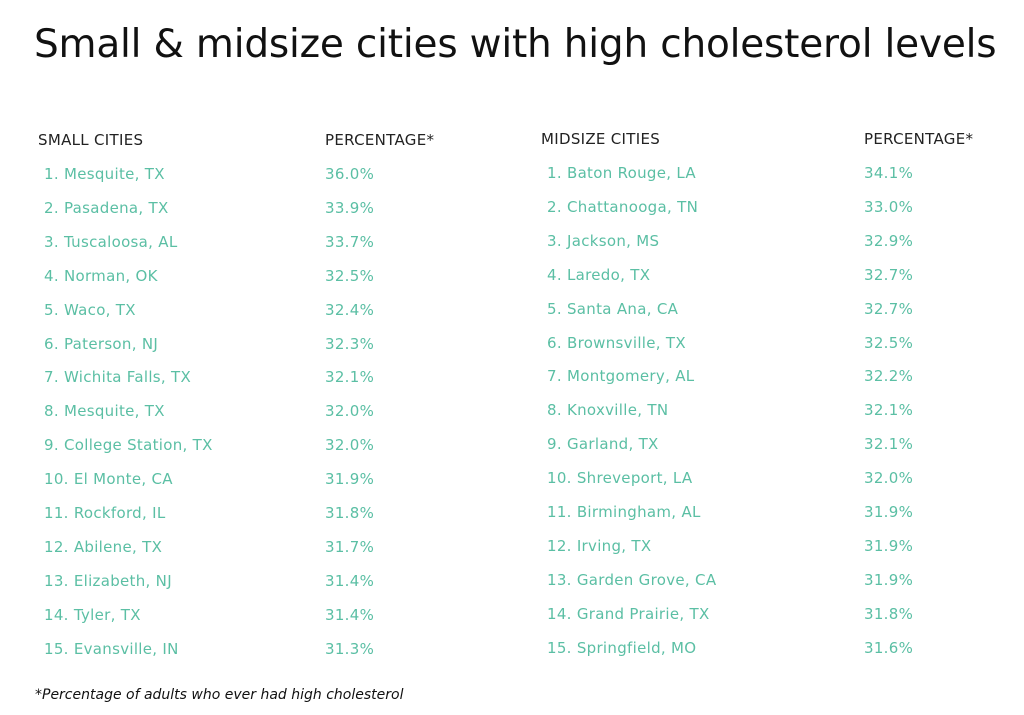 This screenshot has width=1024, height=715. Describe the element at coordinates (350, 479) in the screenshot. I see `small-city-percentage: 31.9%` at that location.